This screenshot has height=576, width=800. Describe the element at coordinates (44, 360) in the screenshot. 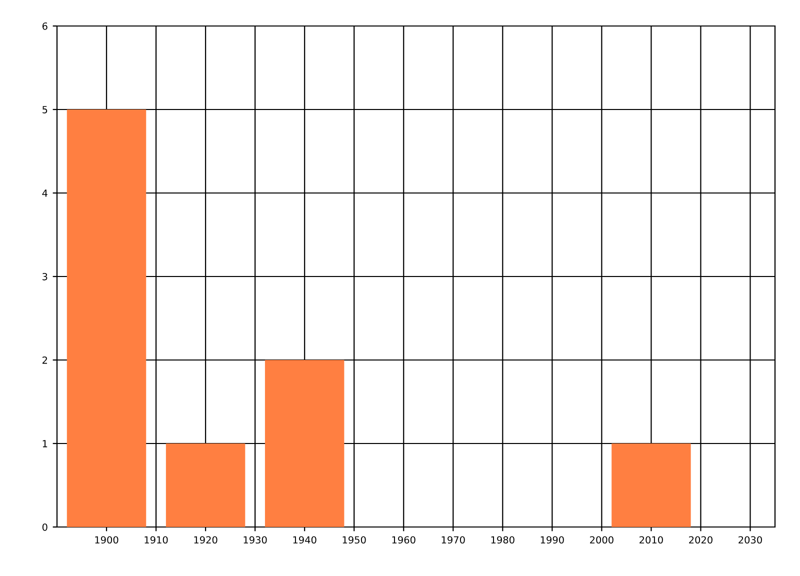

I see `y-tick-label: 2` at that location.